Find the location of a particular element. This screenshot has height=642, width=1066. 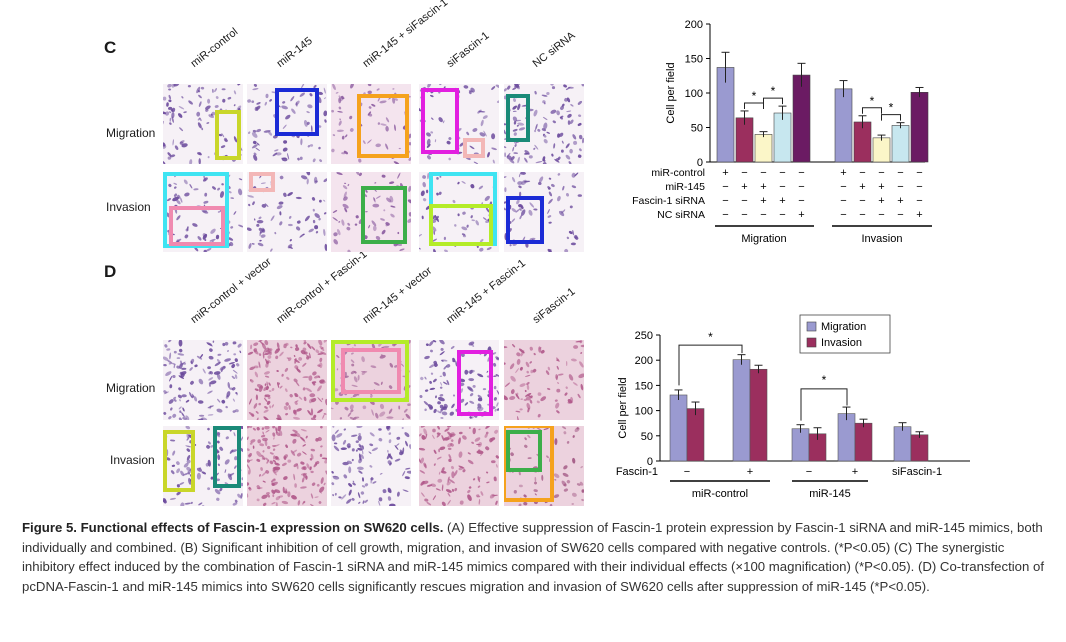

chart-c-mark-0-0-0: + is located at coordinates (725, 173).